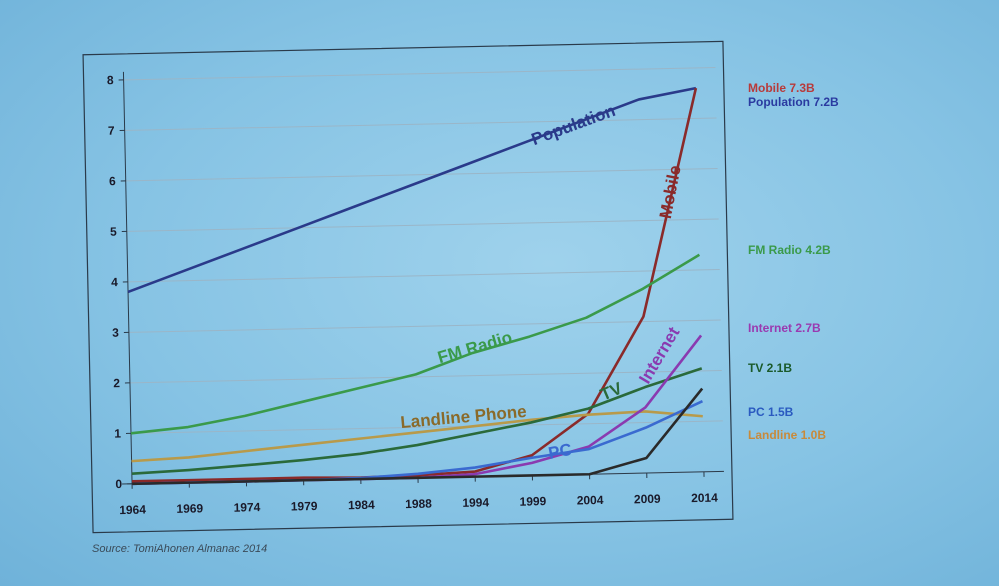 This screenshot has width=999, height=586. Describe the element at coordinates (590, 500) in the screenshot. I see `x-tick-label: 2004` at that location.